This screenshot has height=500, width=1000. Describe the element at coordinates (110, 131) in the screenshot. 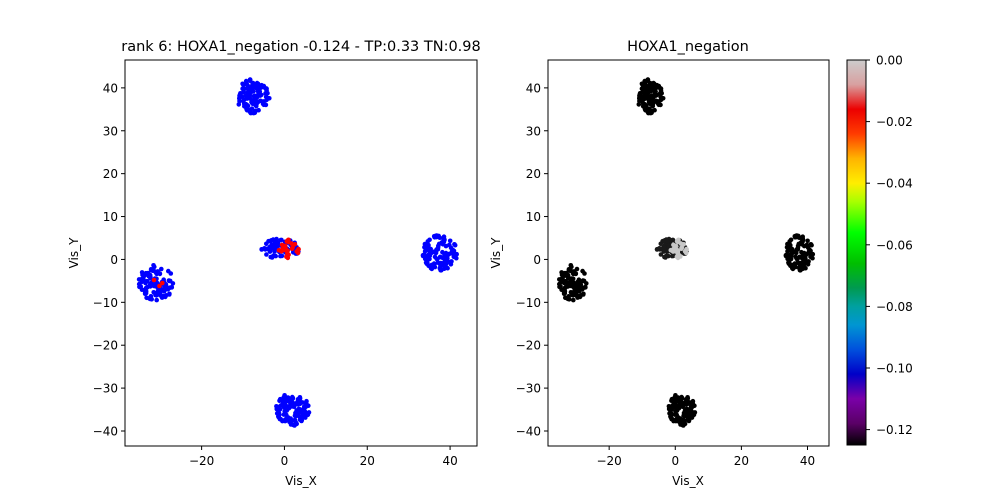

I see `y-tick-label: 30` at that location.